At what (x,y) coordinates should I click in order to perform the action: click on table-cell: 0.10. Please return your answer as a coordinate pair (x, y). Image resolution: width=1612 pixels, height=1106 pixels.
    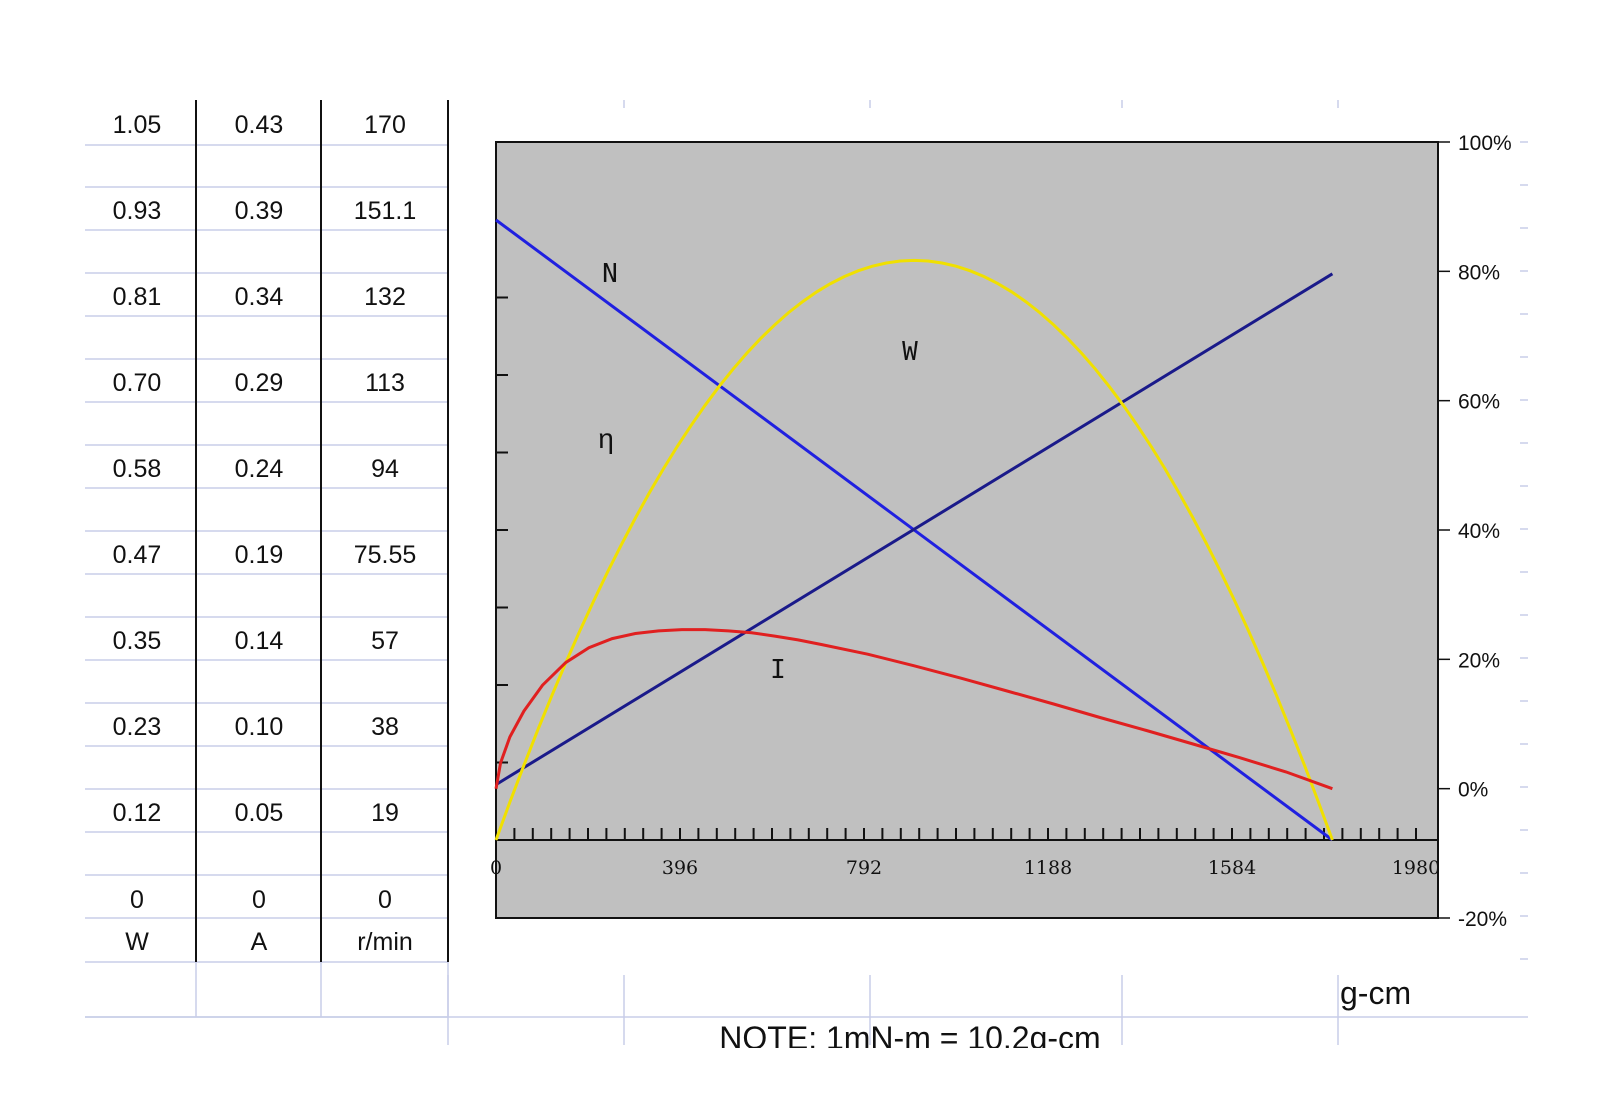
    Looking at the image, I should click on (259, 727).